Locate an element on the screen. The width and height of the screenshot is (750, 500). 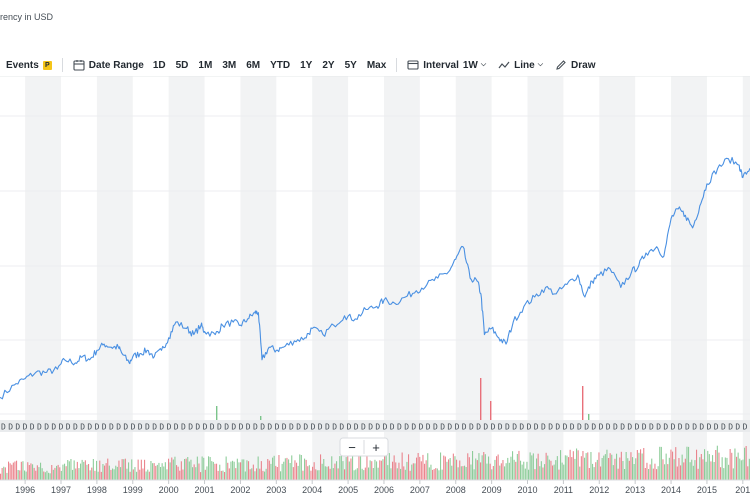
zoom-out-button: − is located at coordinates (352, 447).